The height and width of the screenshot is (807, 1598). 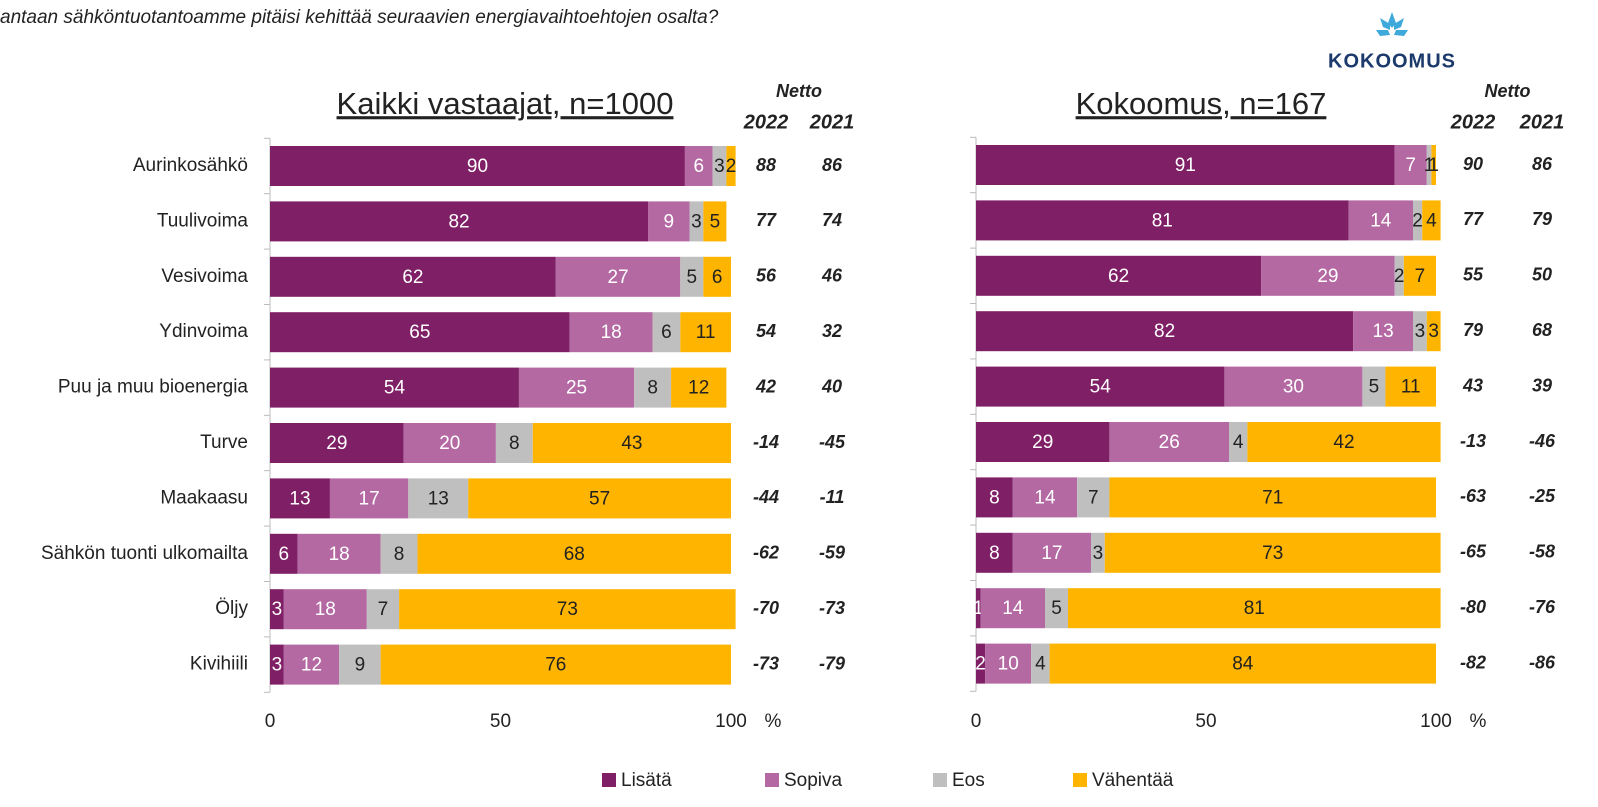 I want to click on data-label: 27, so click(x=617, y=277).